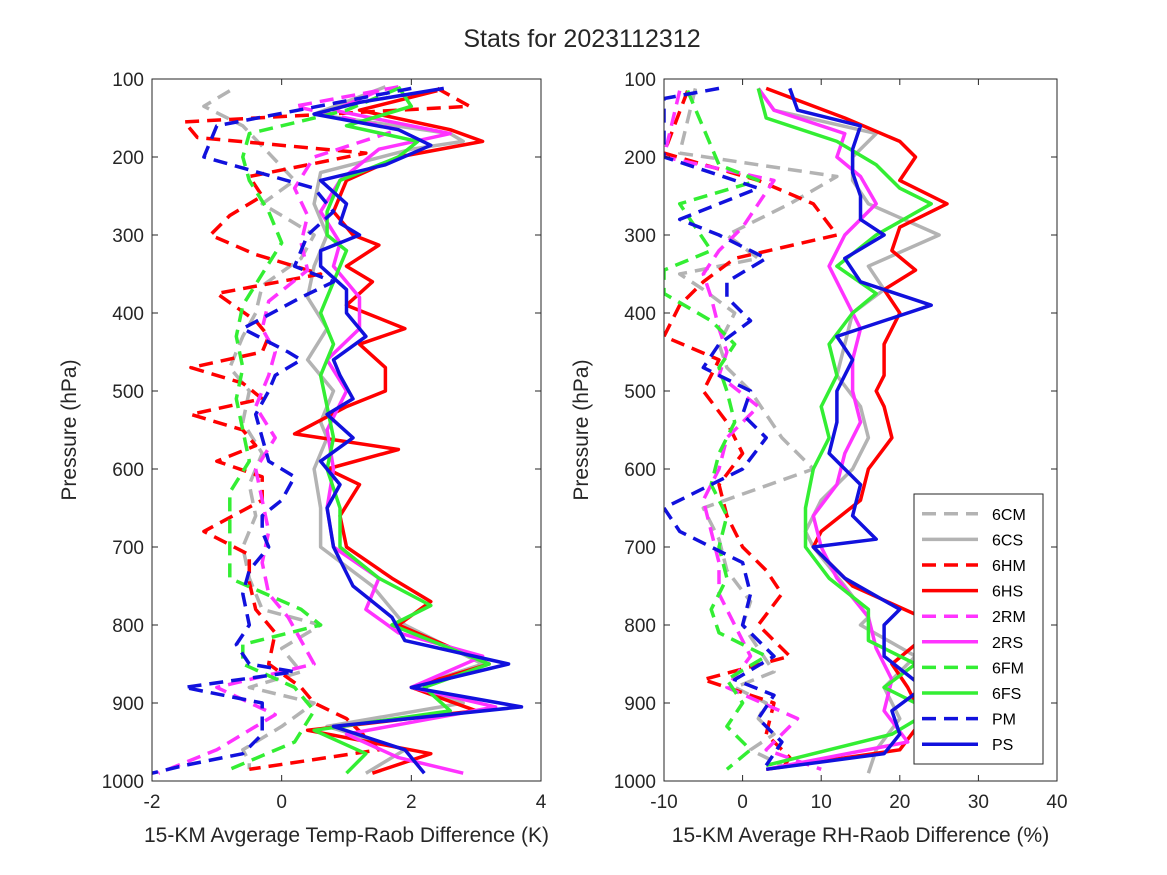 Image resolution: width=1167 pixels, height=875 pixels. I want to click on legend-label-6HS: 6HS, so click(1007, 592).